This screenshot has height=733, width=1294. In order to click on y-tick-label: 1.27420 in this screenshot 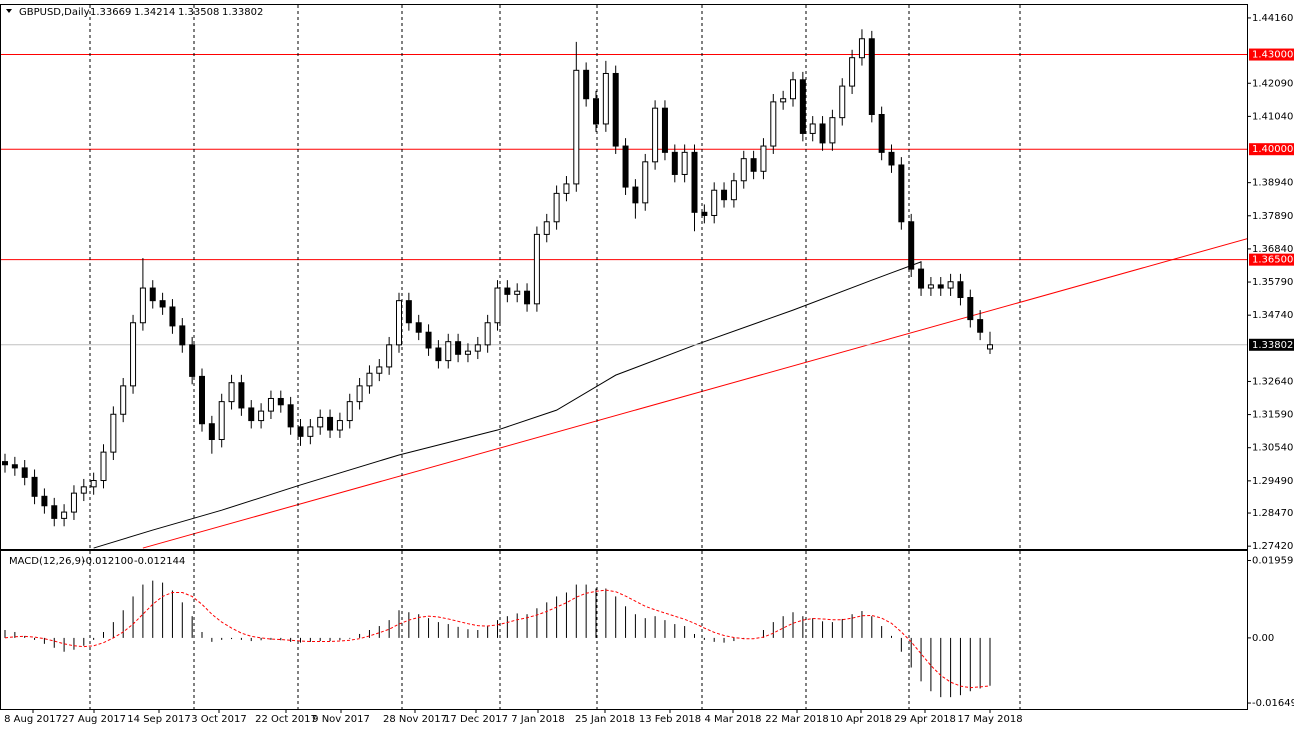, I will do `click(1272, 546)`.